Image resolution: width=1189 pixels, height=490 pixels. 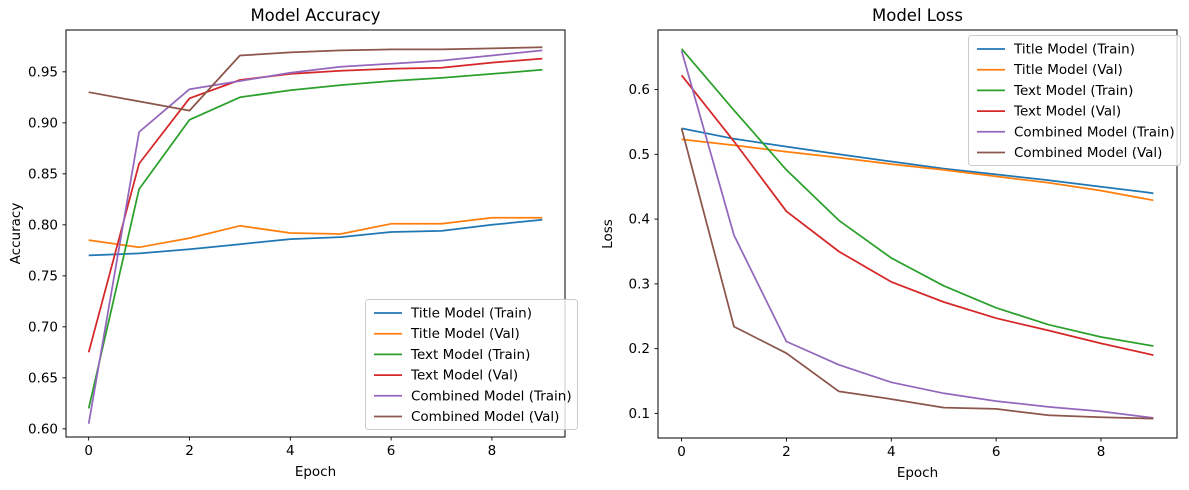 What do you see at coordinates (639, 90) in the screenshot?
I see `model-loss-y-tick-label: 0.6` at bounding box center [639, 90].